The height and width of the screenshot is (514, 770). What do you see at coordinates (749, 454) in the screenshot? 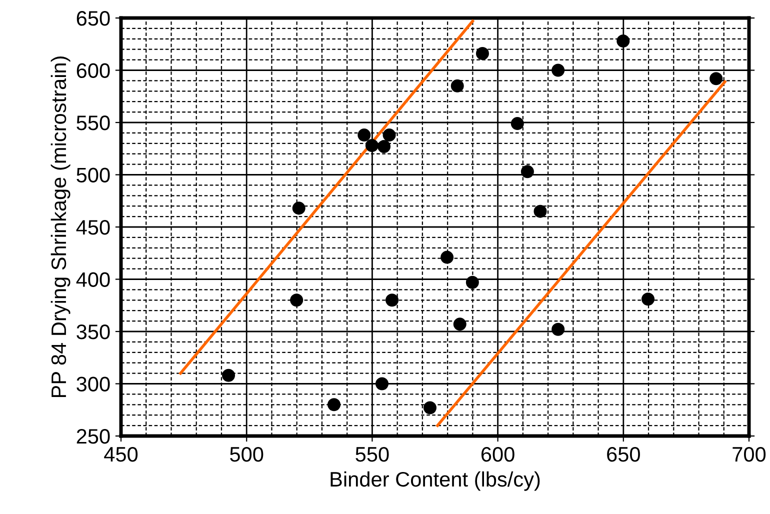
I see `x-tick-label: 700` at bounding box center [749, 454].